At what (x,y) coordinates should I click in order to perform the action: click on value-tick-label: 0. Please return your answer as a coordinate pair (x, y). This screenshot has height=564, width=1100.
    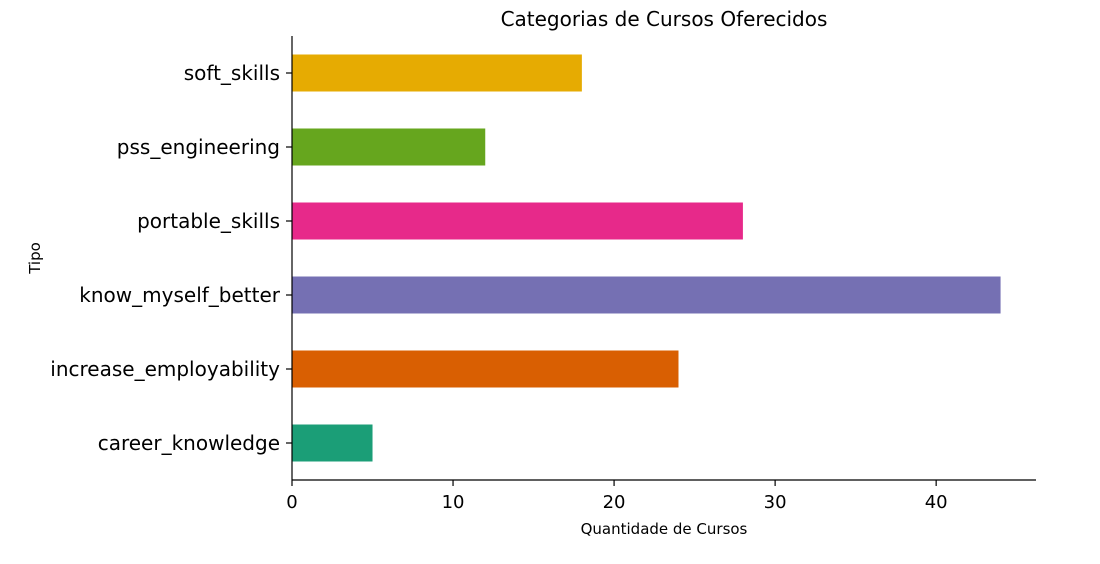
    Looking at the image, I should click on (291, 502).